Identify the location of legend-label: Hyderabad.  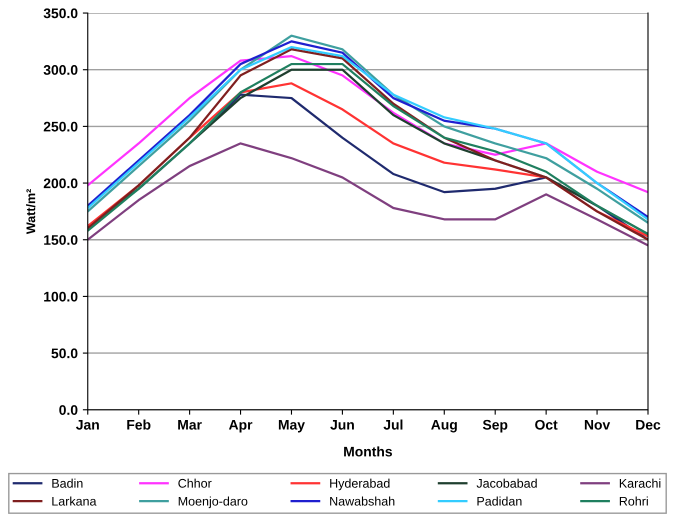
(360, 484).